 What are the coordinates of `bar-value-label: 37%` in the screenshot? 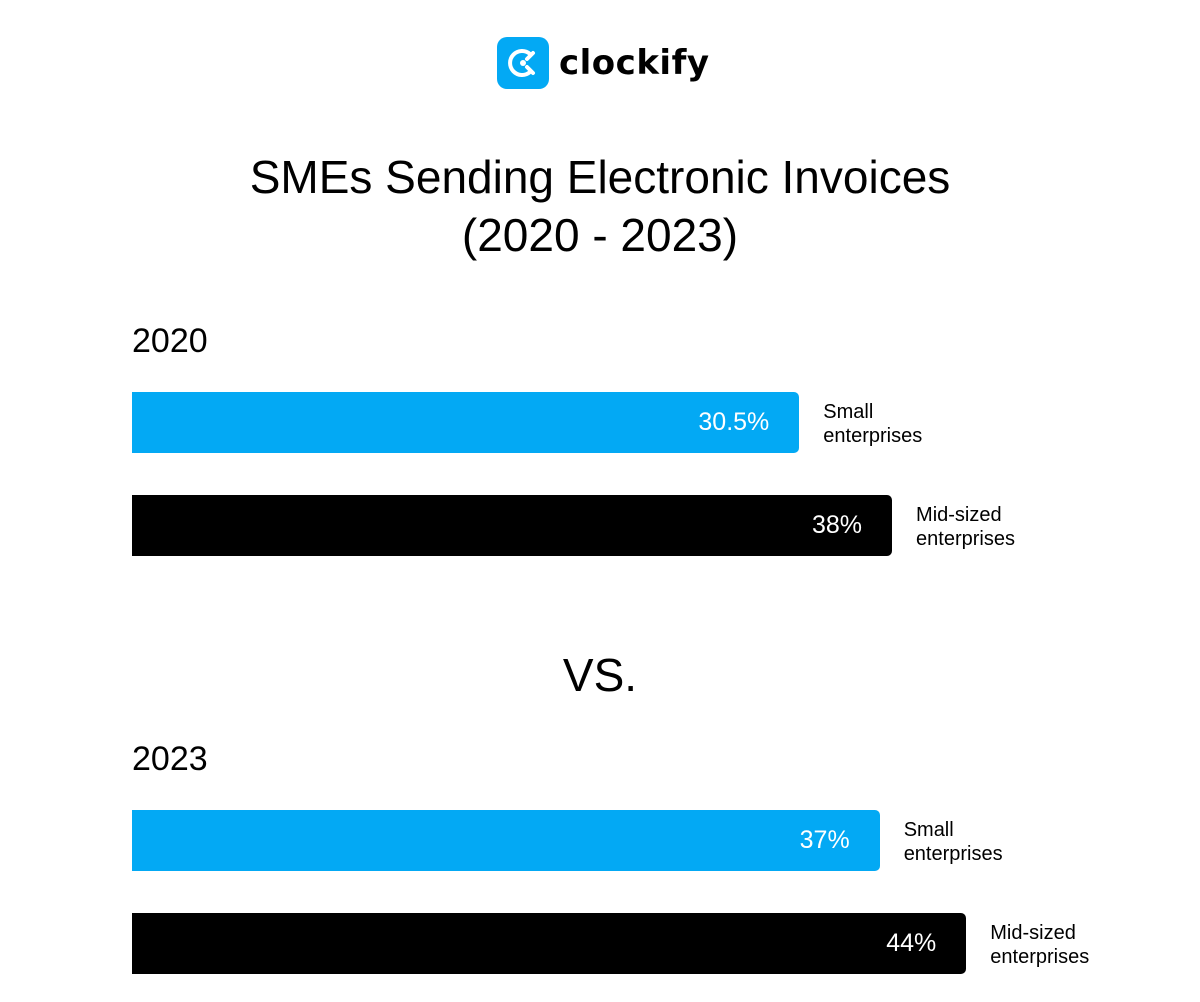 It's located at (824, 840).